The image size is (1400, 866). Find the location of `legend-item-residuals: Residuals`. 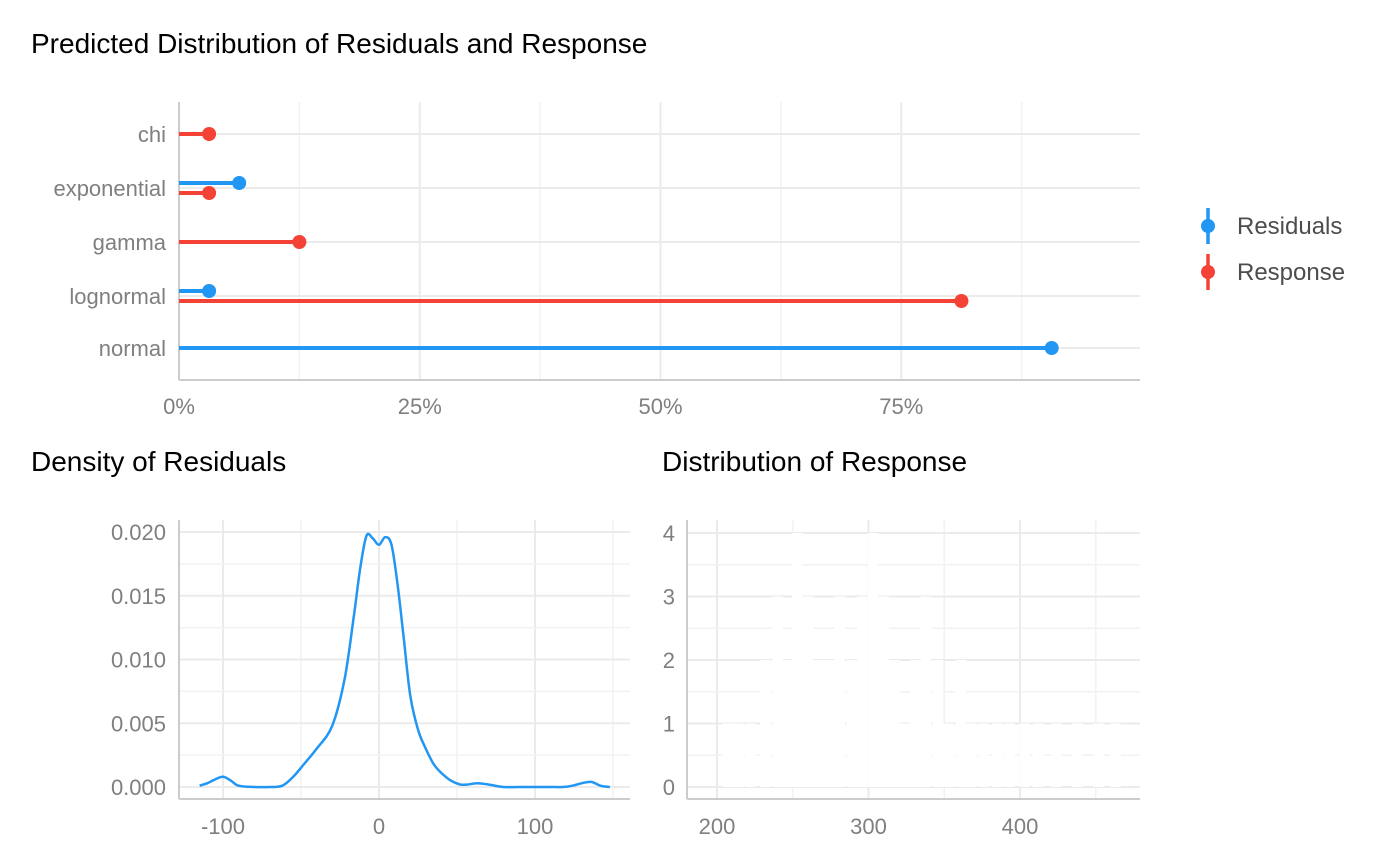

legend-item-residuals: Residuals is located at coordinates (1271, 226).